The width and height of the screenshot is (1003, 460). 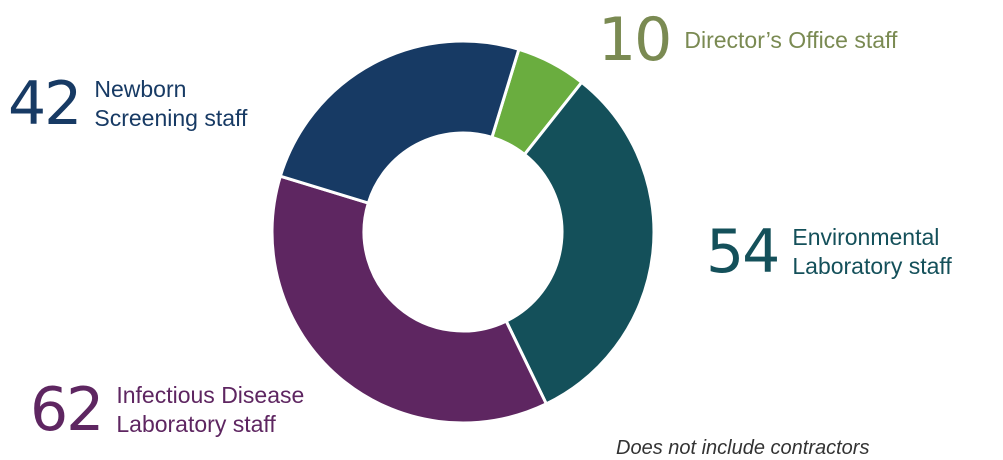 I want to click on callout-label-line: Infectious Disease, so click(x=210, y=395).